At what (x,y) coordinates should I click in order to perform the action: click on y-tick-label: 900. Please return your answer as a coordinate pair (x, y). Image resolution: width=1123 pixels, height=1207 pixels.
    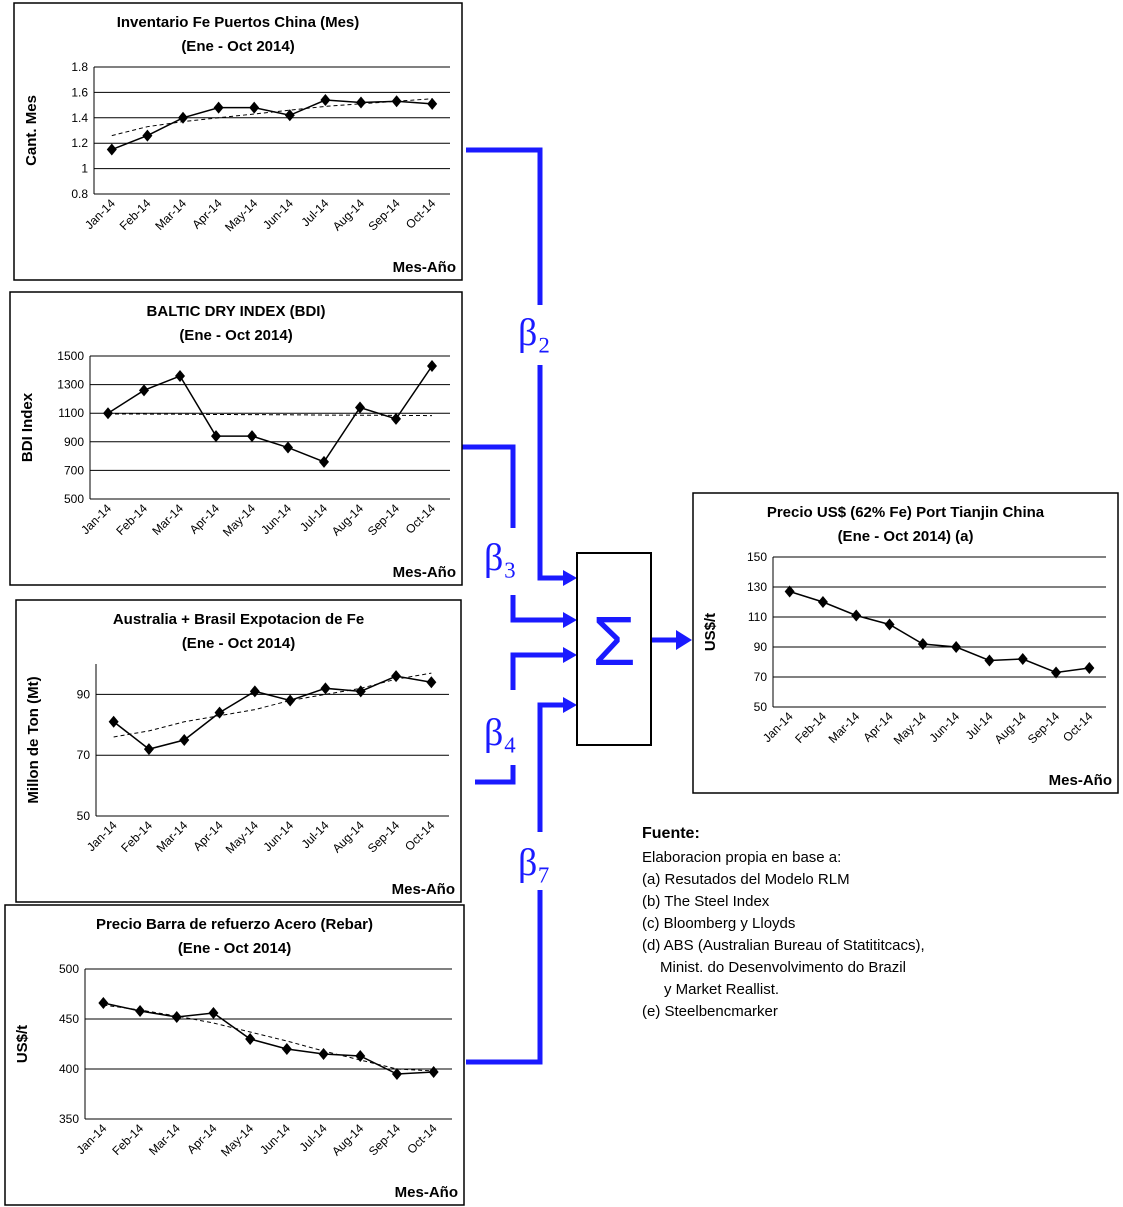
    Looking at the image, I should click on (74, 442).